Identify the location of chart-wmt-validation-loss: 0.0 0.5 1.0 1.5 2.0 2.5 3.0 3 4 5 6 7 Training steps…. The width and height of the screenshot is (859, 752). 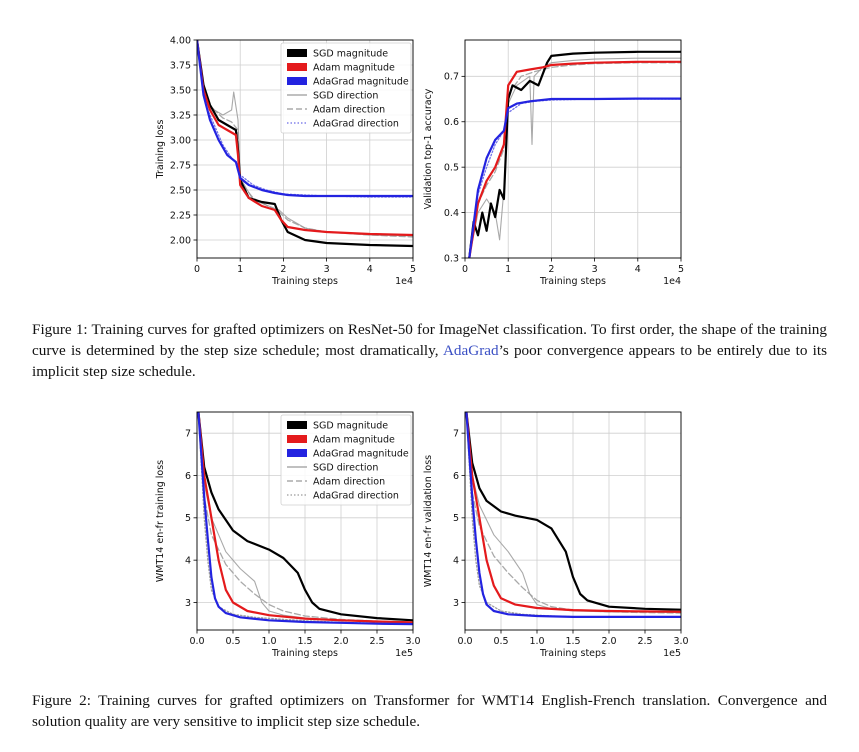
(555, 535).